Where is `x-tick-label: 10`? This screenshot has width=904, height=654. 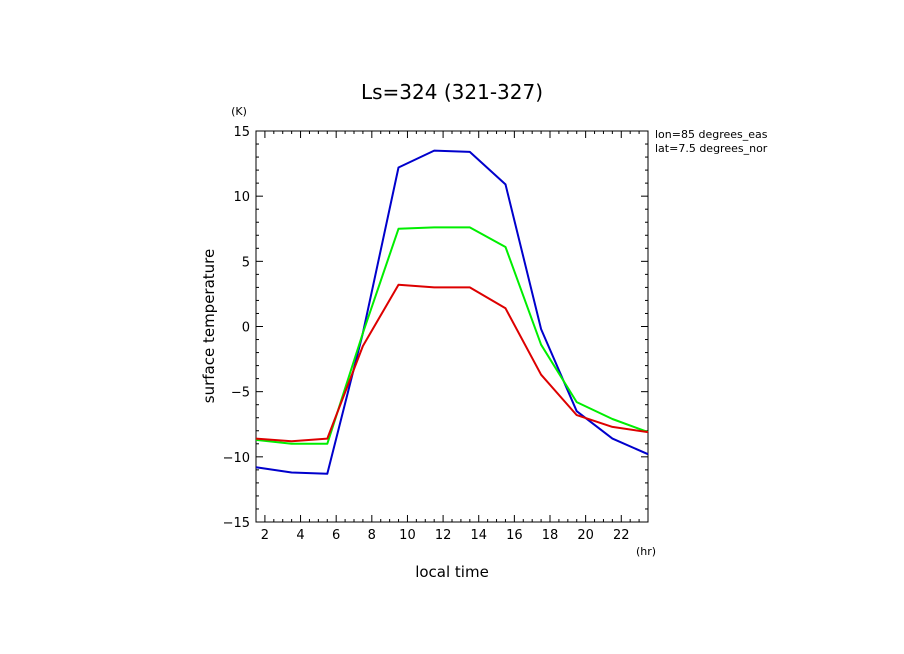
x-tick-label: 10 is located at coordinates (407, 535).